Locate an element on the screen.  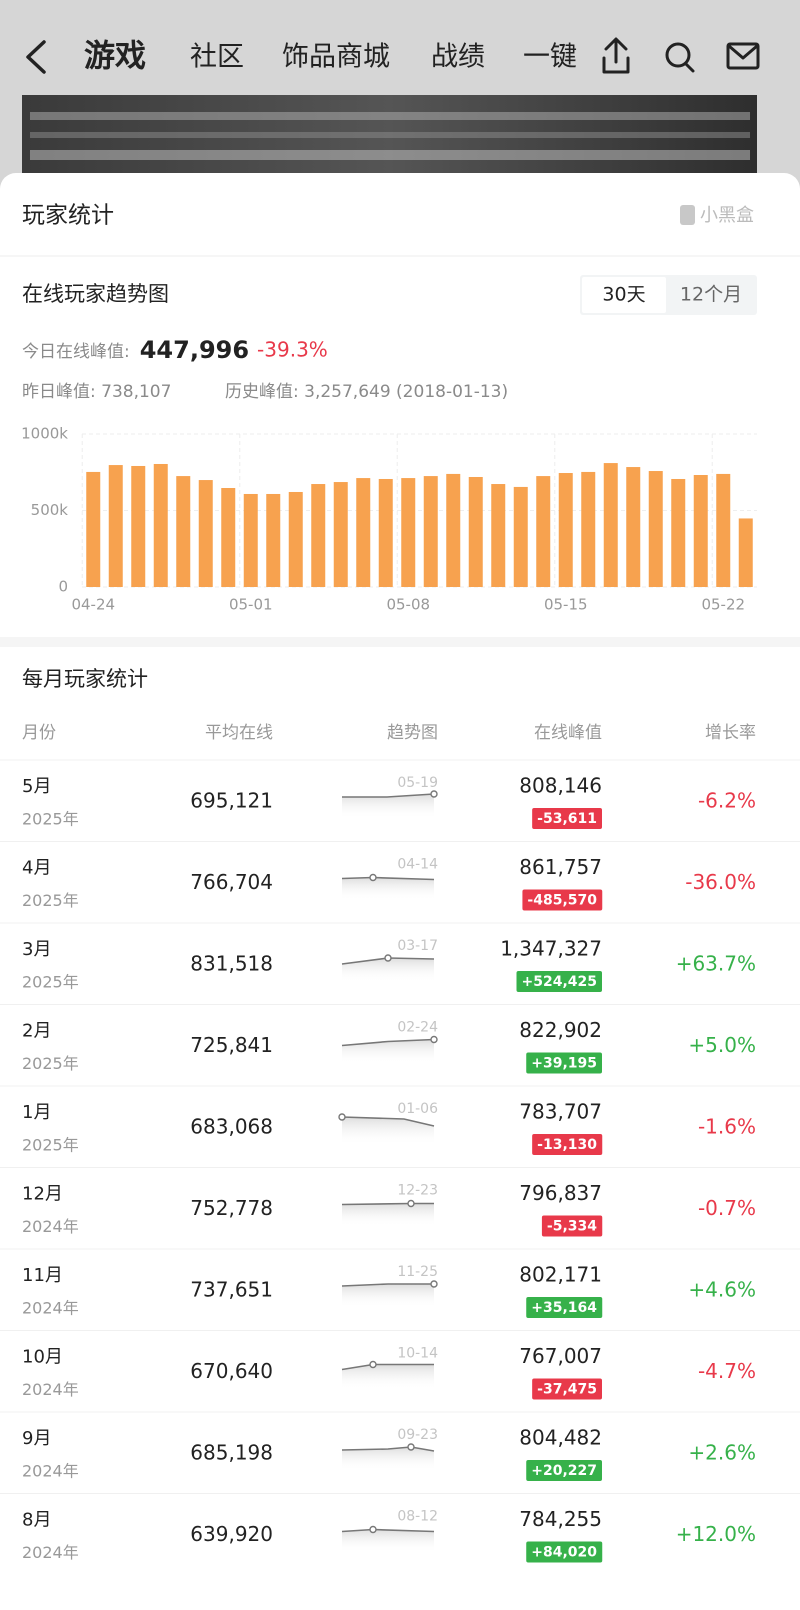
month: 12月 is located at coordinates (42, 1194).